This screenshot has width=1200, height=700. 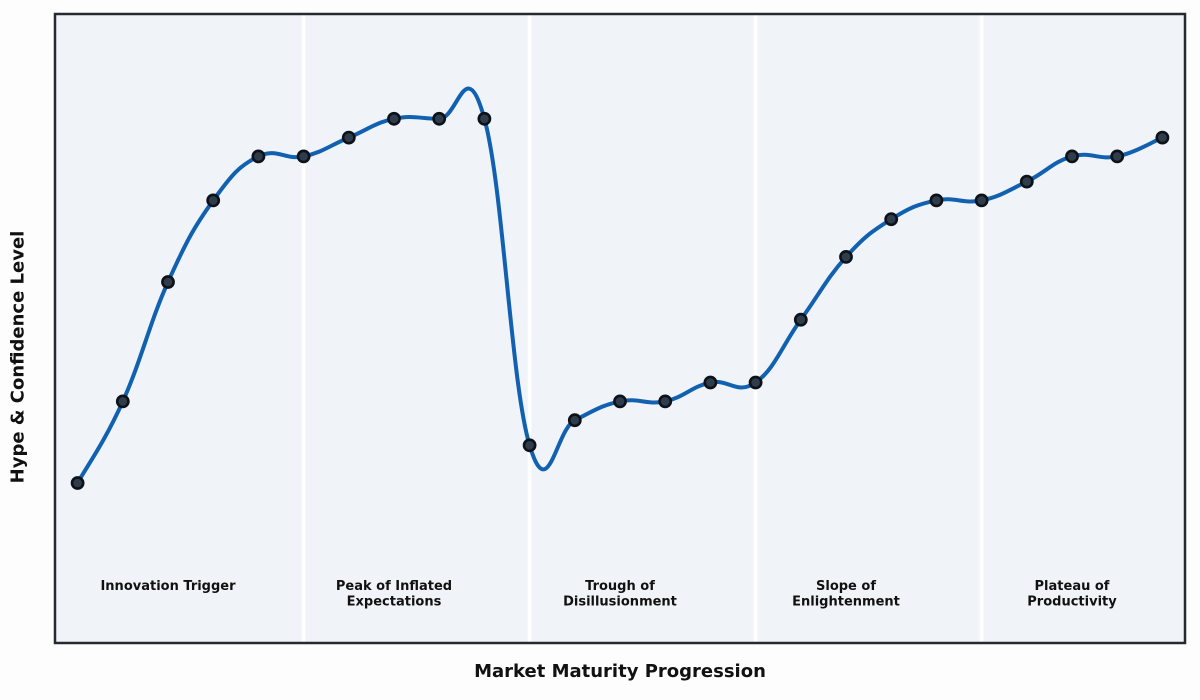 What do you see at coordinates (394, 586) in the screenshot?
I see `phase-label-line: Peak of Inflated` at bounding box center [394, 586].